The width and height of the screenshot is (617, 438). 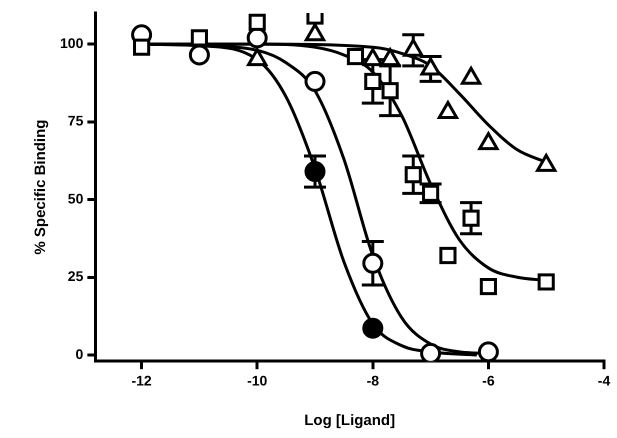 I want to click on x-tick-label: -6, so click(x=488, y=380).